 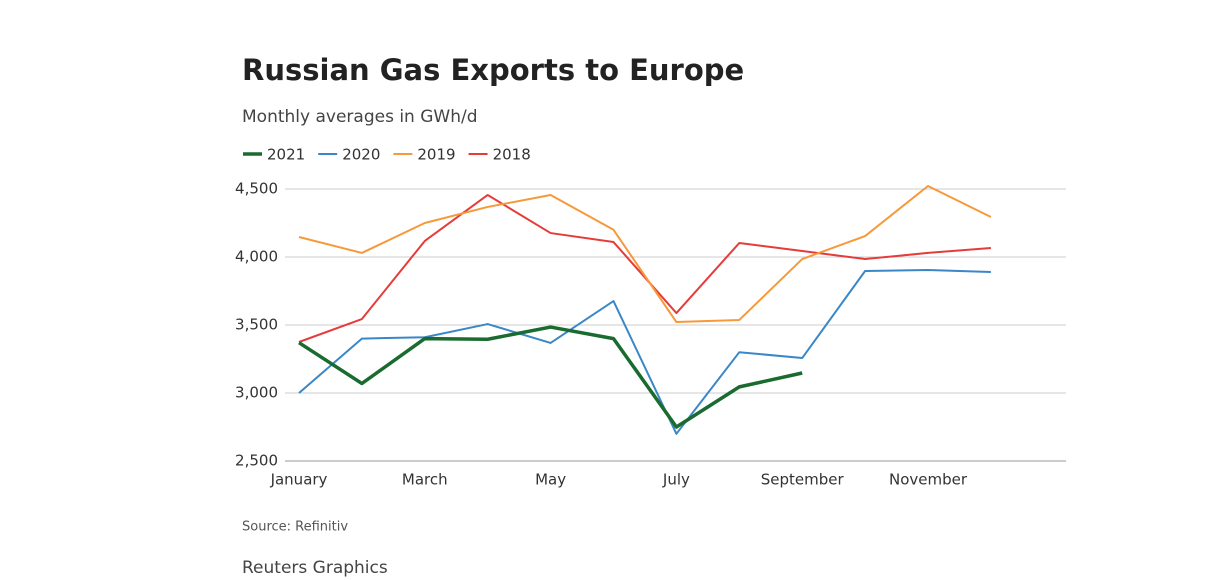 What do you see at coordinates (256, 393) in the screenshot?
I see `y-tick-label: 3,000` at bounding box center [256, 393].